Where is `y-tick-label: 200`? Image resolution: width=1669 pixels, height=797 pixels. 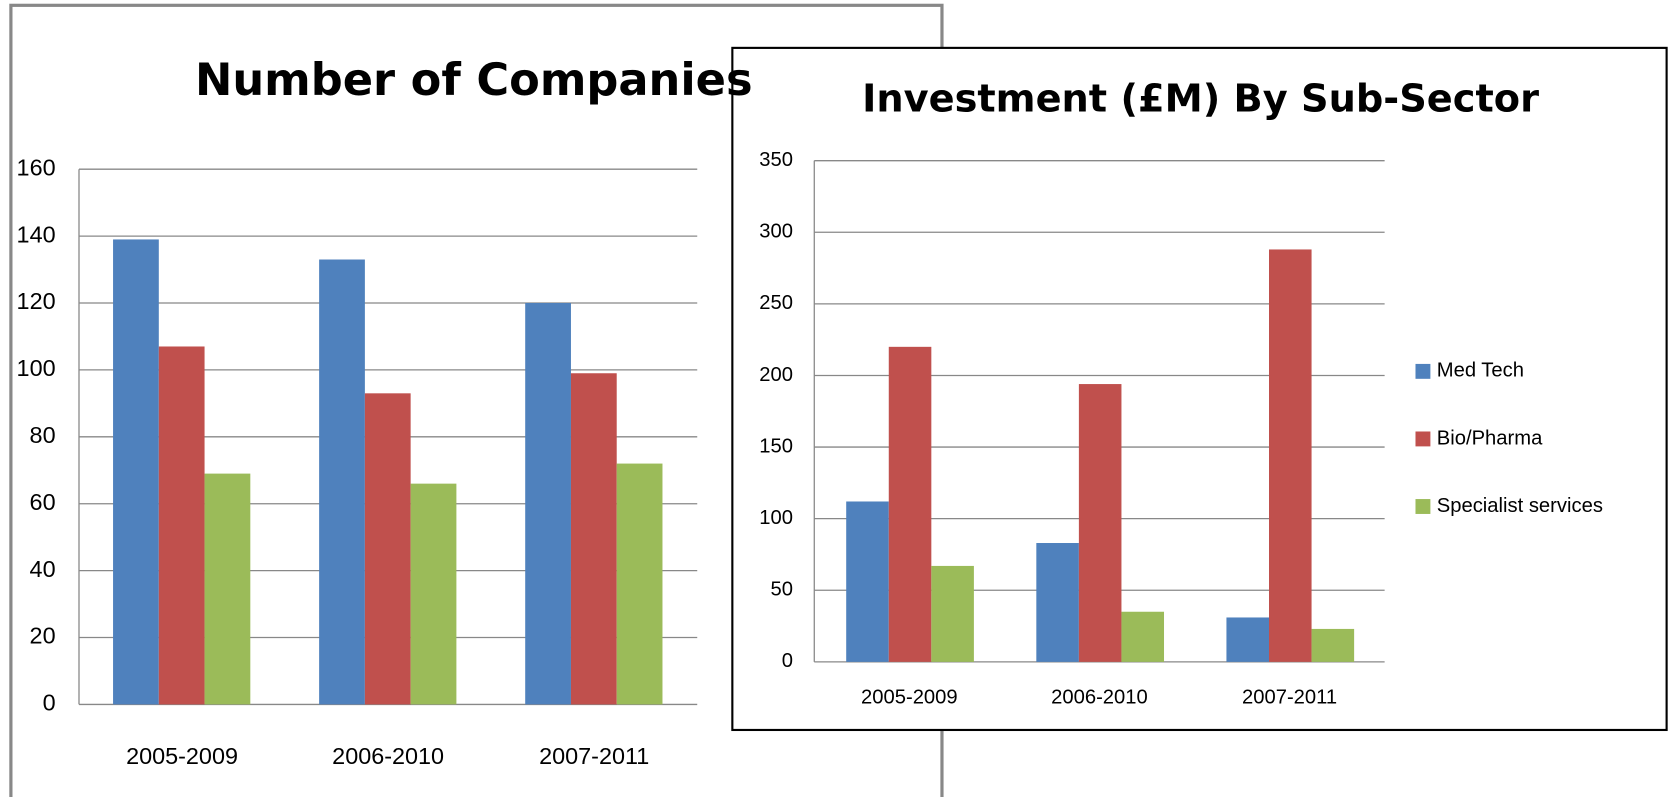
y-tick-label: 200 is located at coordinates (776, 375).